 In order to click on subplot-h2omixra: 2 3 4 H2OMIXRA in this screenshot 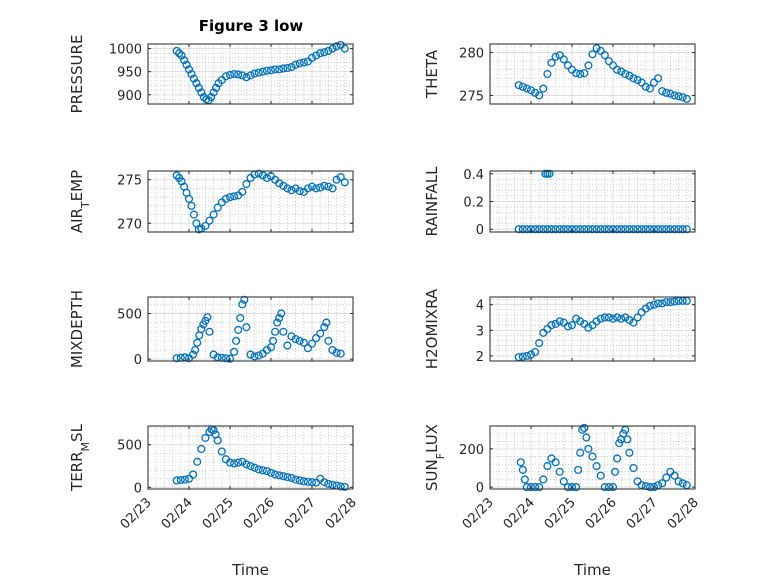, I will do `click(559, 328)`.